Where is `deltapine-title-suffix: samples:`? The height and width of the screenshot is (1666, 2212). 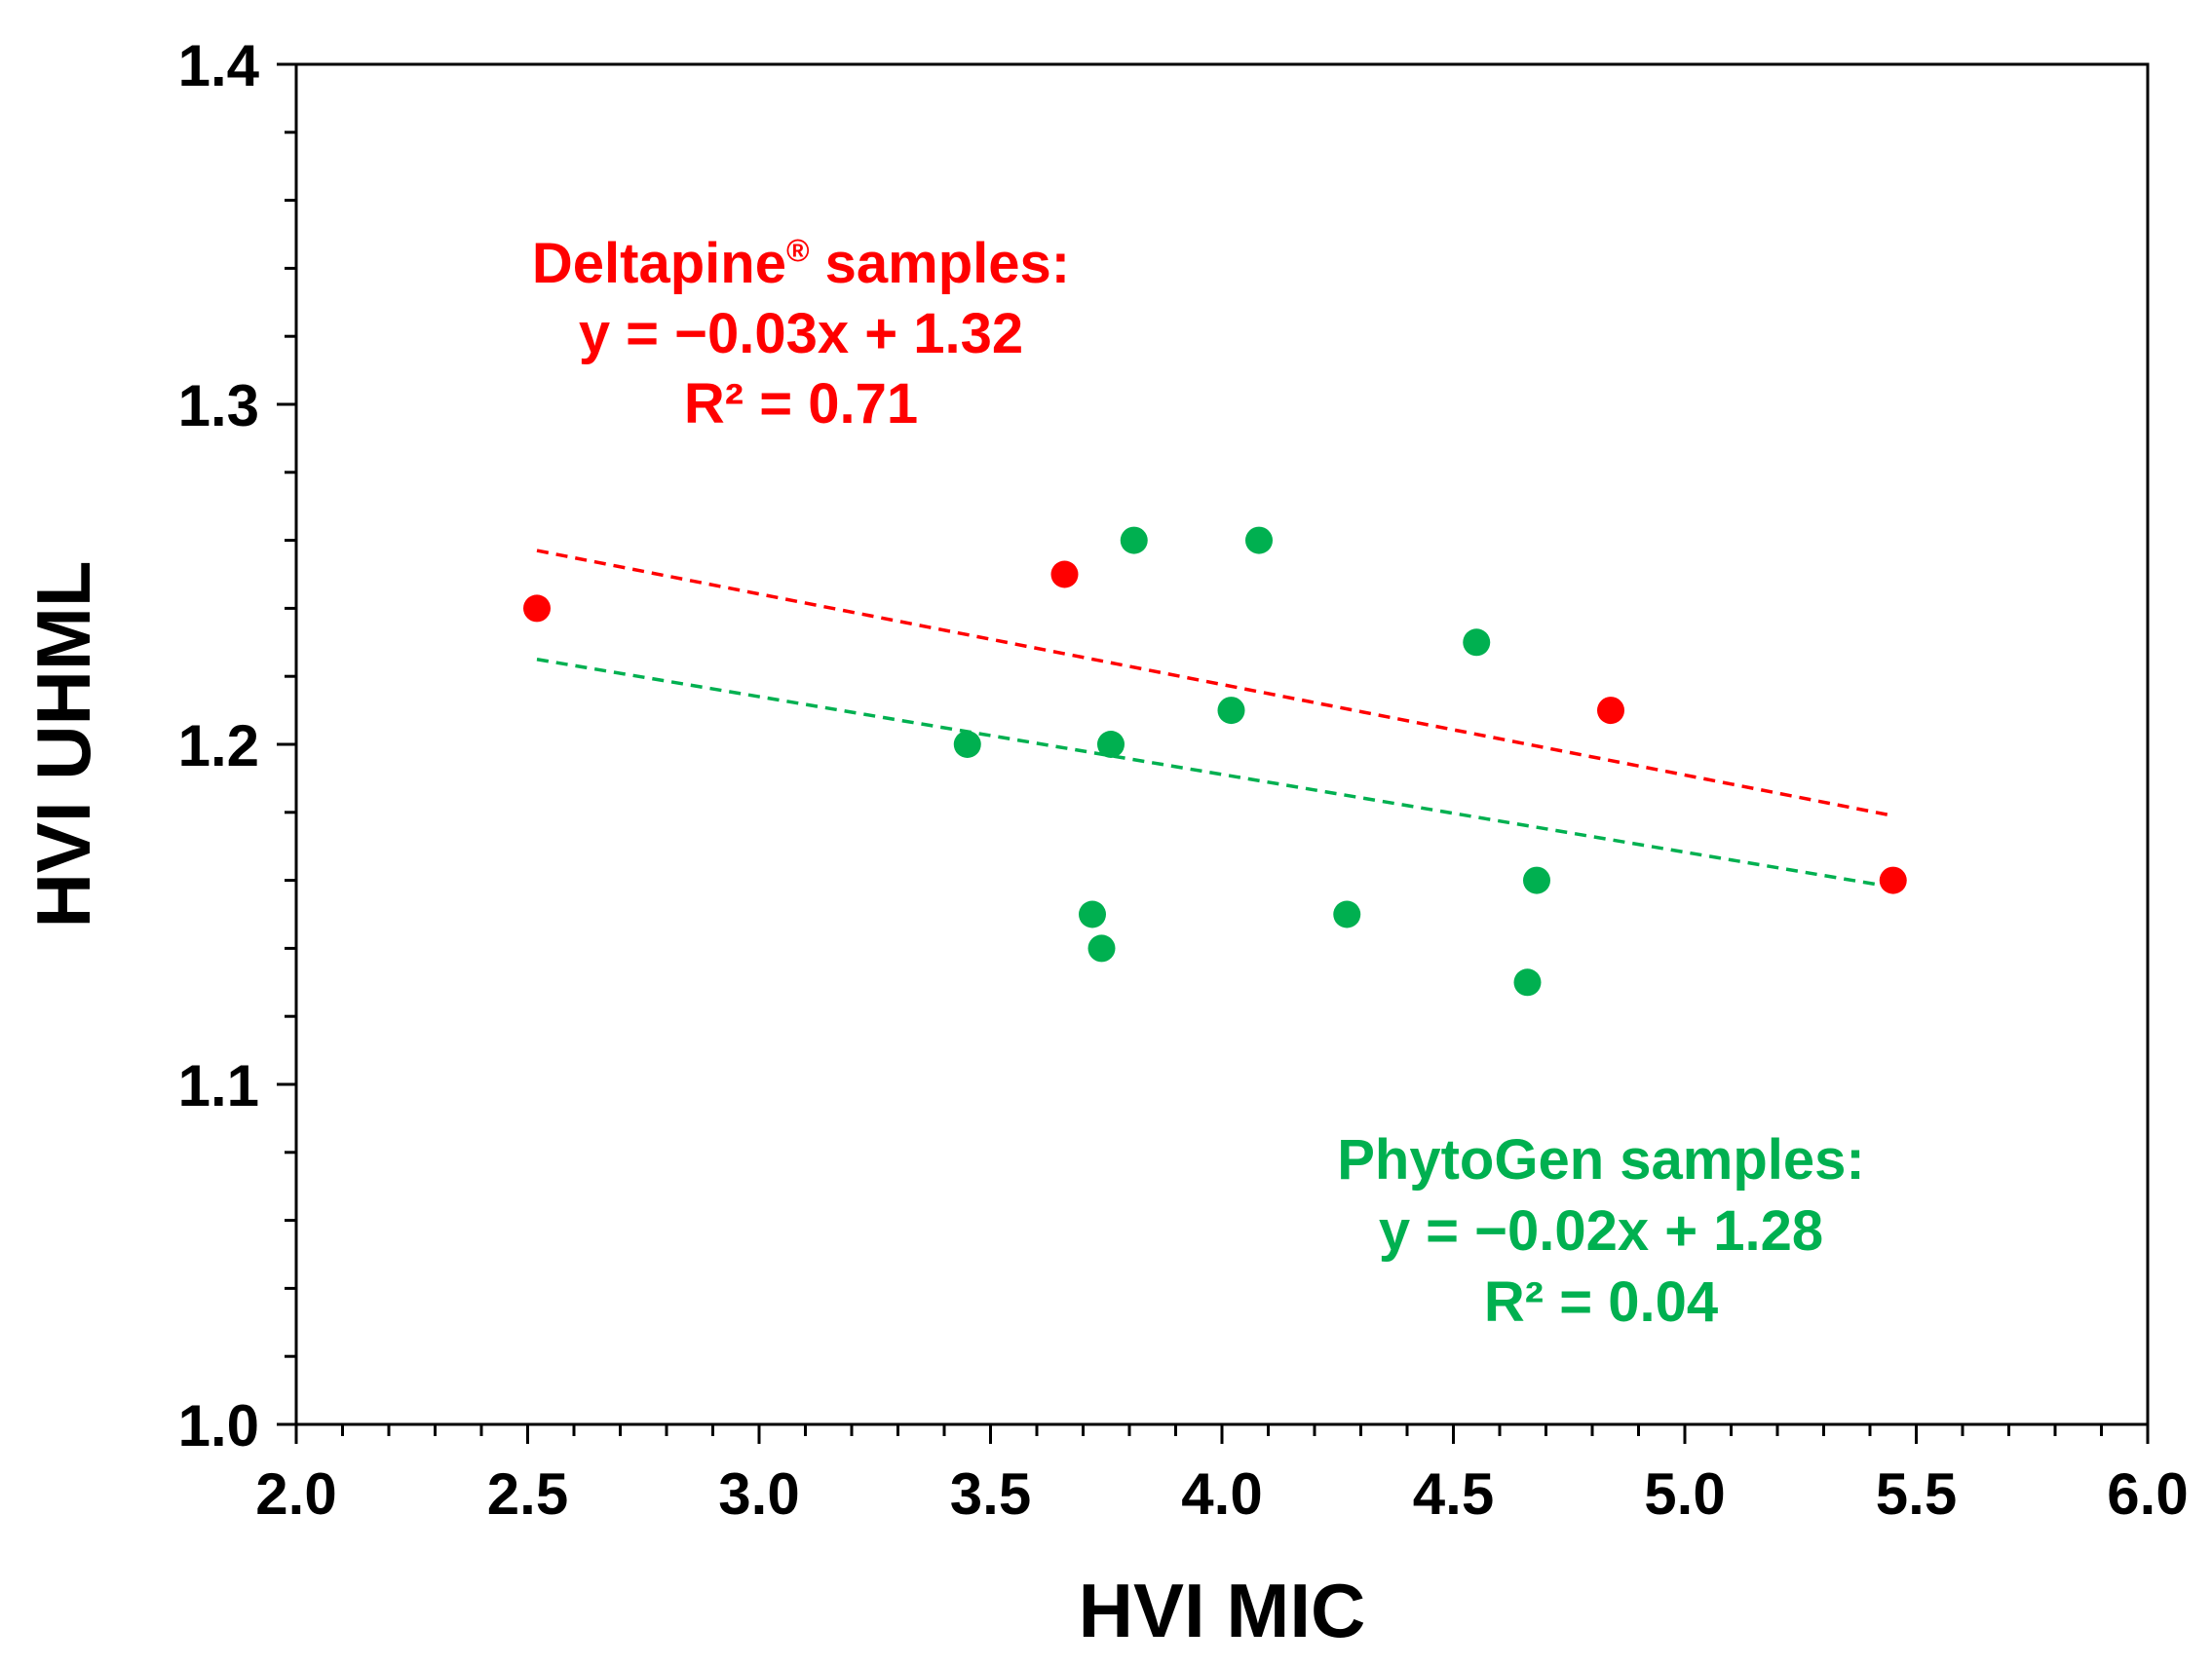 deltapine-title-suffix: samples: is located at coordinates (940, 263).